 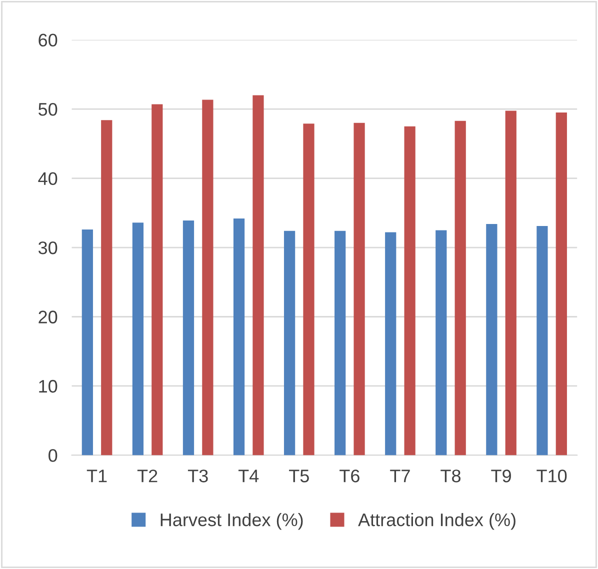 I want to click on x-tick-label: T5, so click(x=299, y=476).